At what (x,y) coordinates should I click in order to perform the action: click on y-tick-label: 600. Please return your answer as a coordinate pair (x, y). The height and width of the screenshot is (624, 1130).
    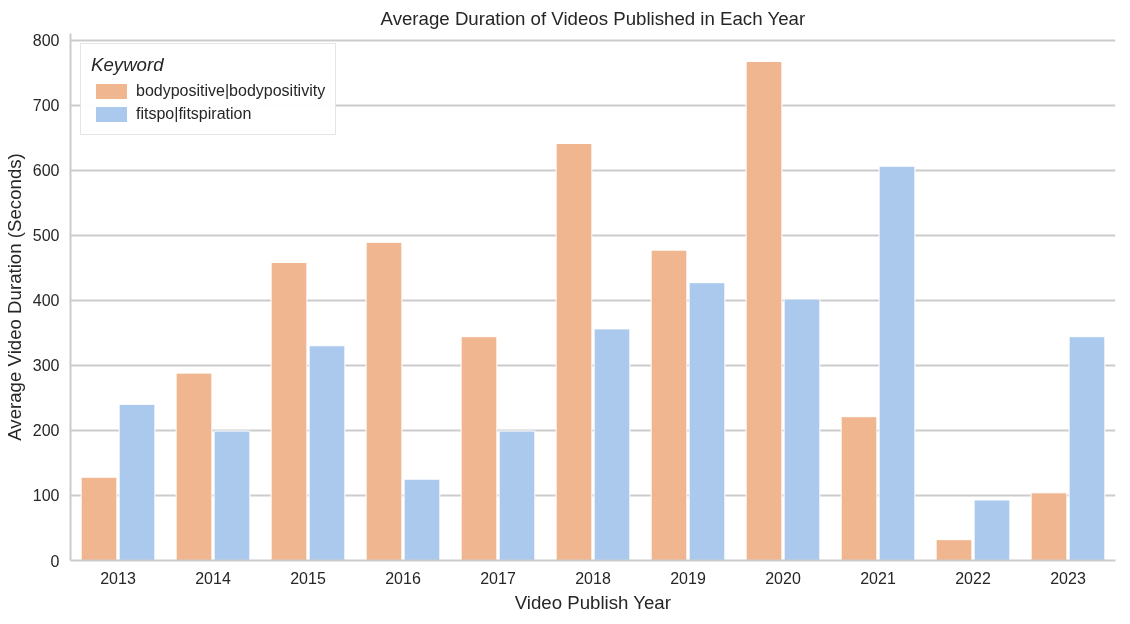
    Looking at the image, I should click on (46, 171).